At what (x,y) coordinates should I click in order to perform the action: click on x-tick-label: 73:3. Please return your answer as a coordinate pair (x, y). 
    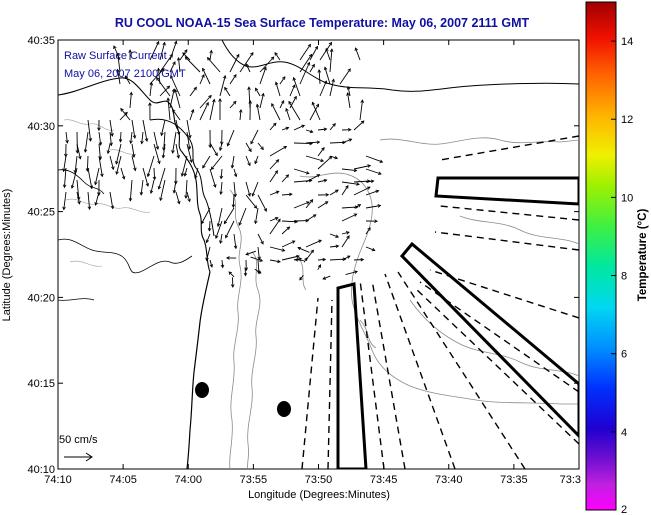
    Looking at the image, I should click on (570, 480).